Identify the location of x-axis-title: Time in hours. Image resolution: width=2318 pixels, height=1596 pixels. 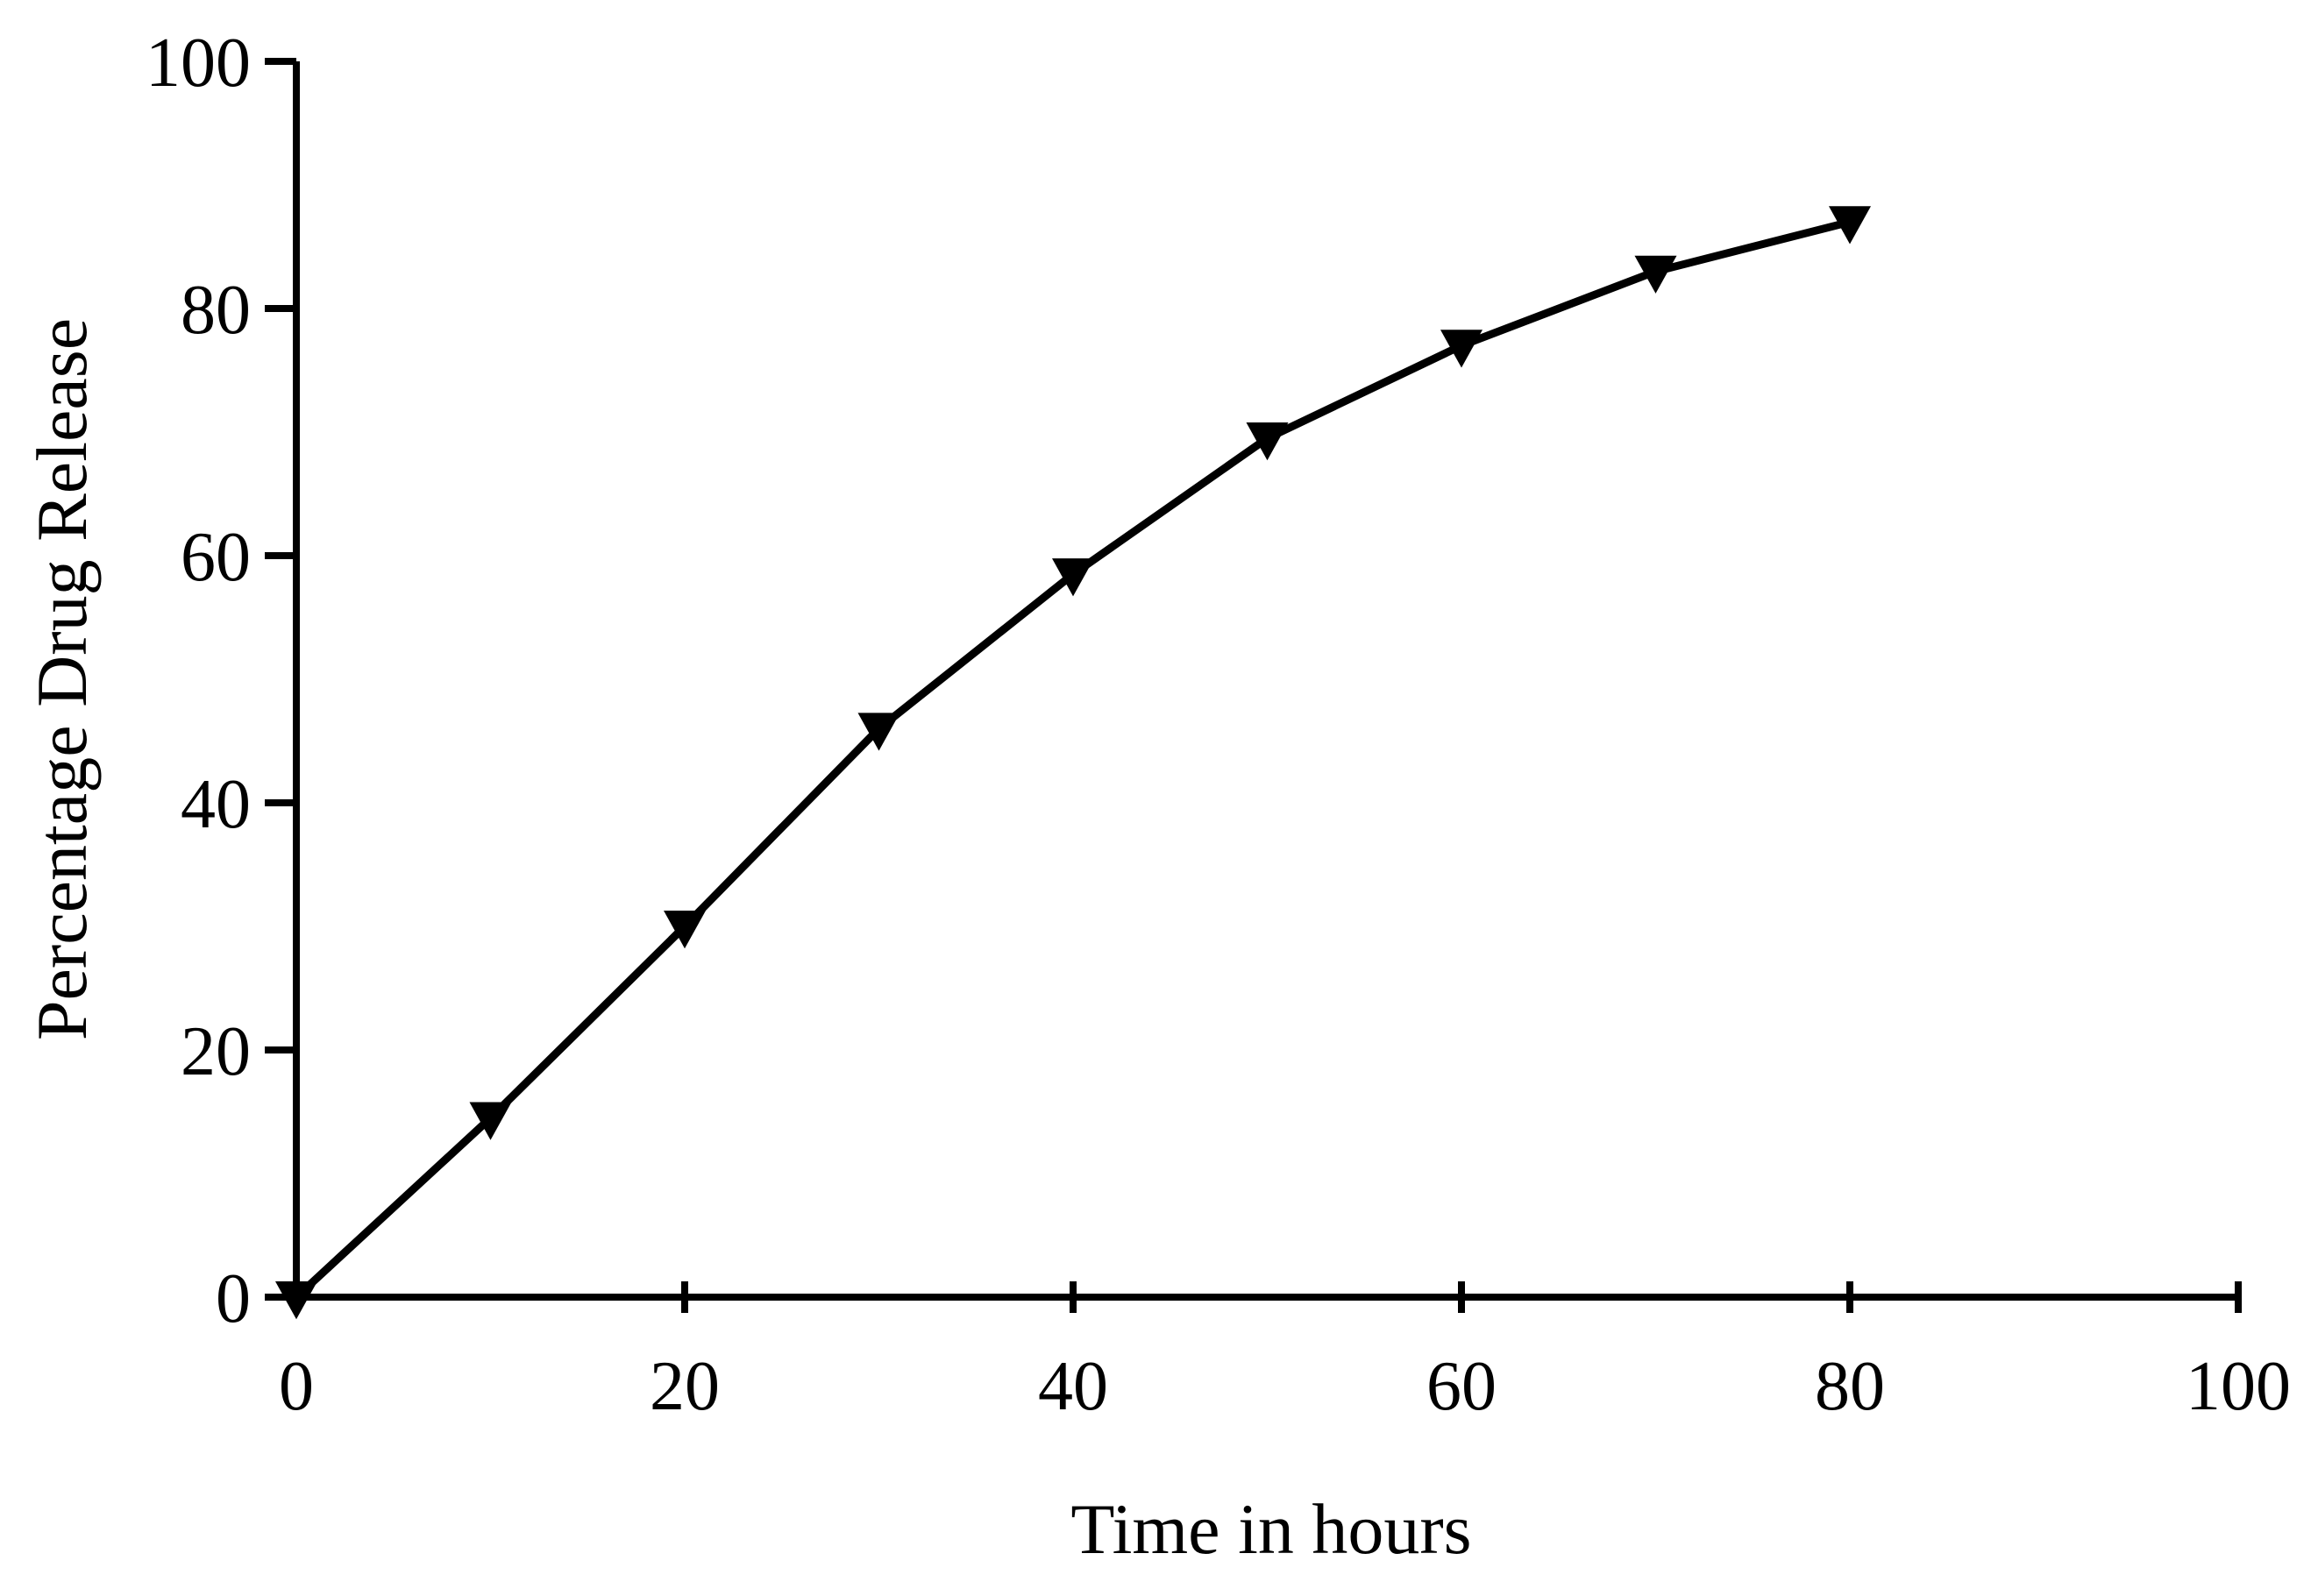
(1270, 1529).